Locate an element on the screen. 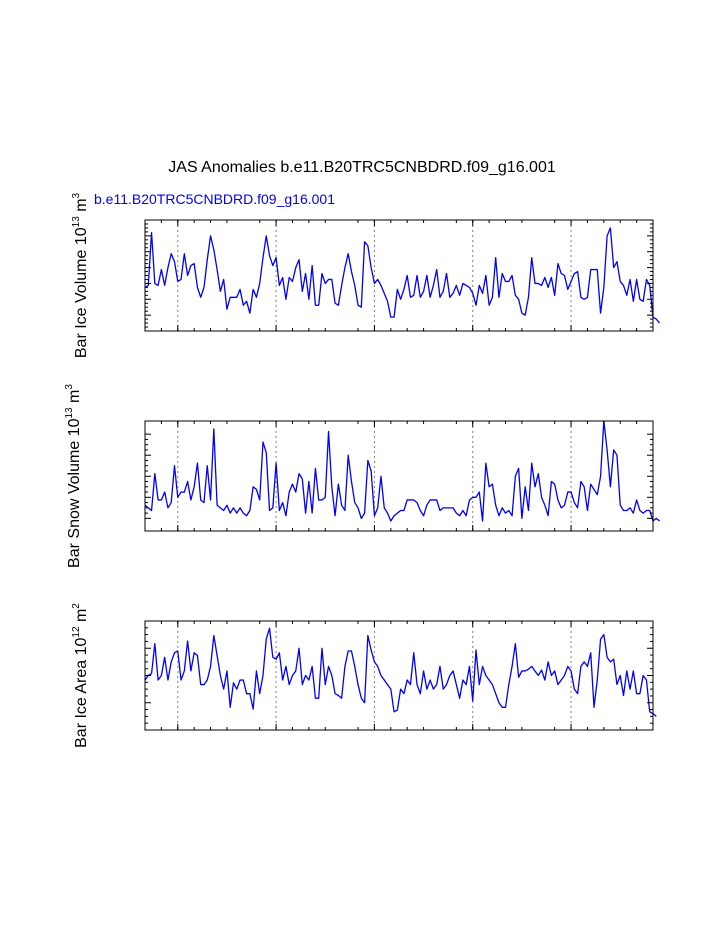 The height and width of the screenshot is (935, 723). y-axis-title-part: Bar Ice Area 10 is located at coordinates (81, 692).